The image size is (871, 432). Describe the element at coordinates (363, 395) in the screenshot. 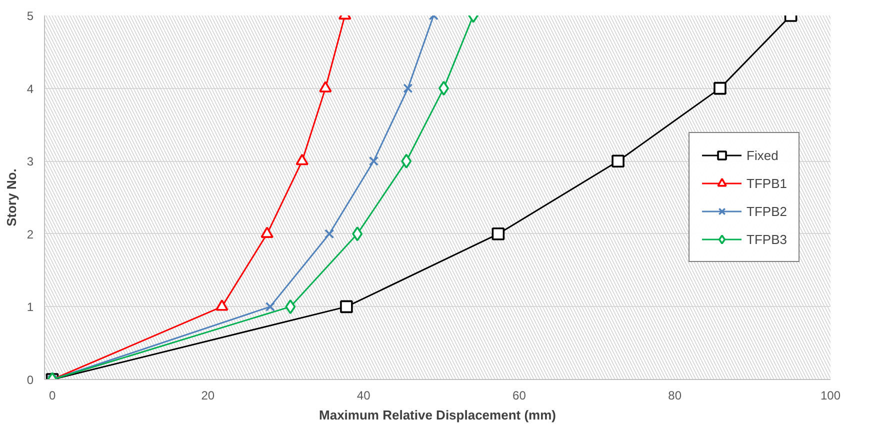

I see `x-tick-label: 40` at that location.